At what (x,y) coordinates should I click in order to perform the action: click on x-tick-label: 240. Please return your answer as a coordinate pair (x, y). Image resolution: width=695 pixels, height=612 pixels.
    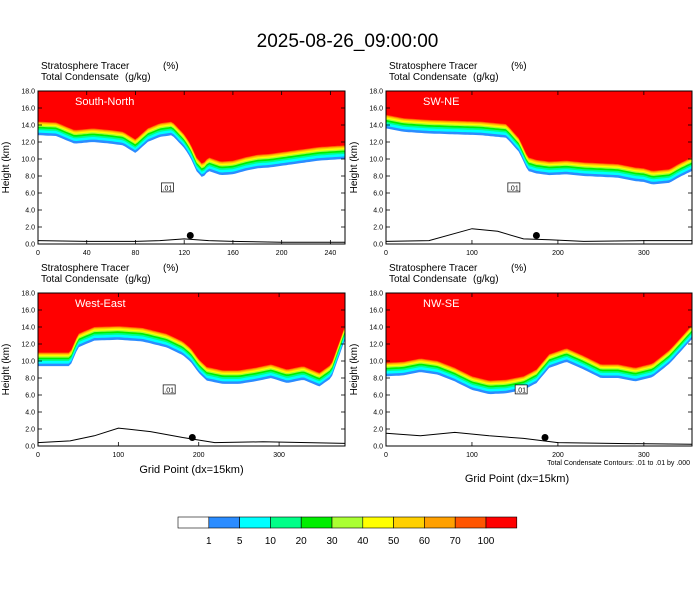
    Looking at the image, I should click on (331, 253).